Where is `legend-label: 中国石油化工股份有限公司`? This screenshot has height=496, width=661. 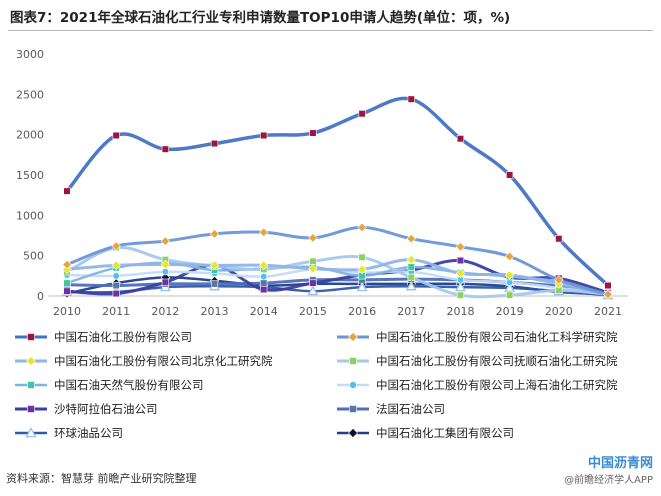 legend-label: 中国石油化工股份有限公司 is located at coordinates (123, 337).